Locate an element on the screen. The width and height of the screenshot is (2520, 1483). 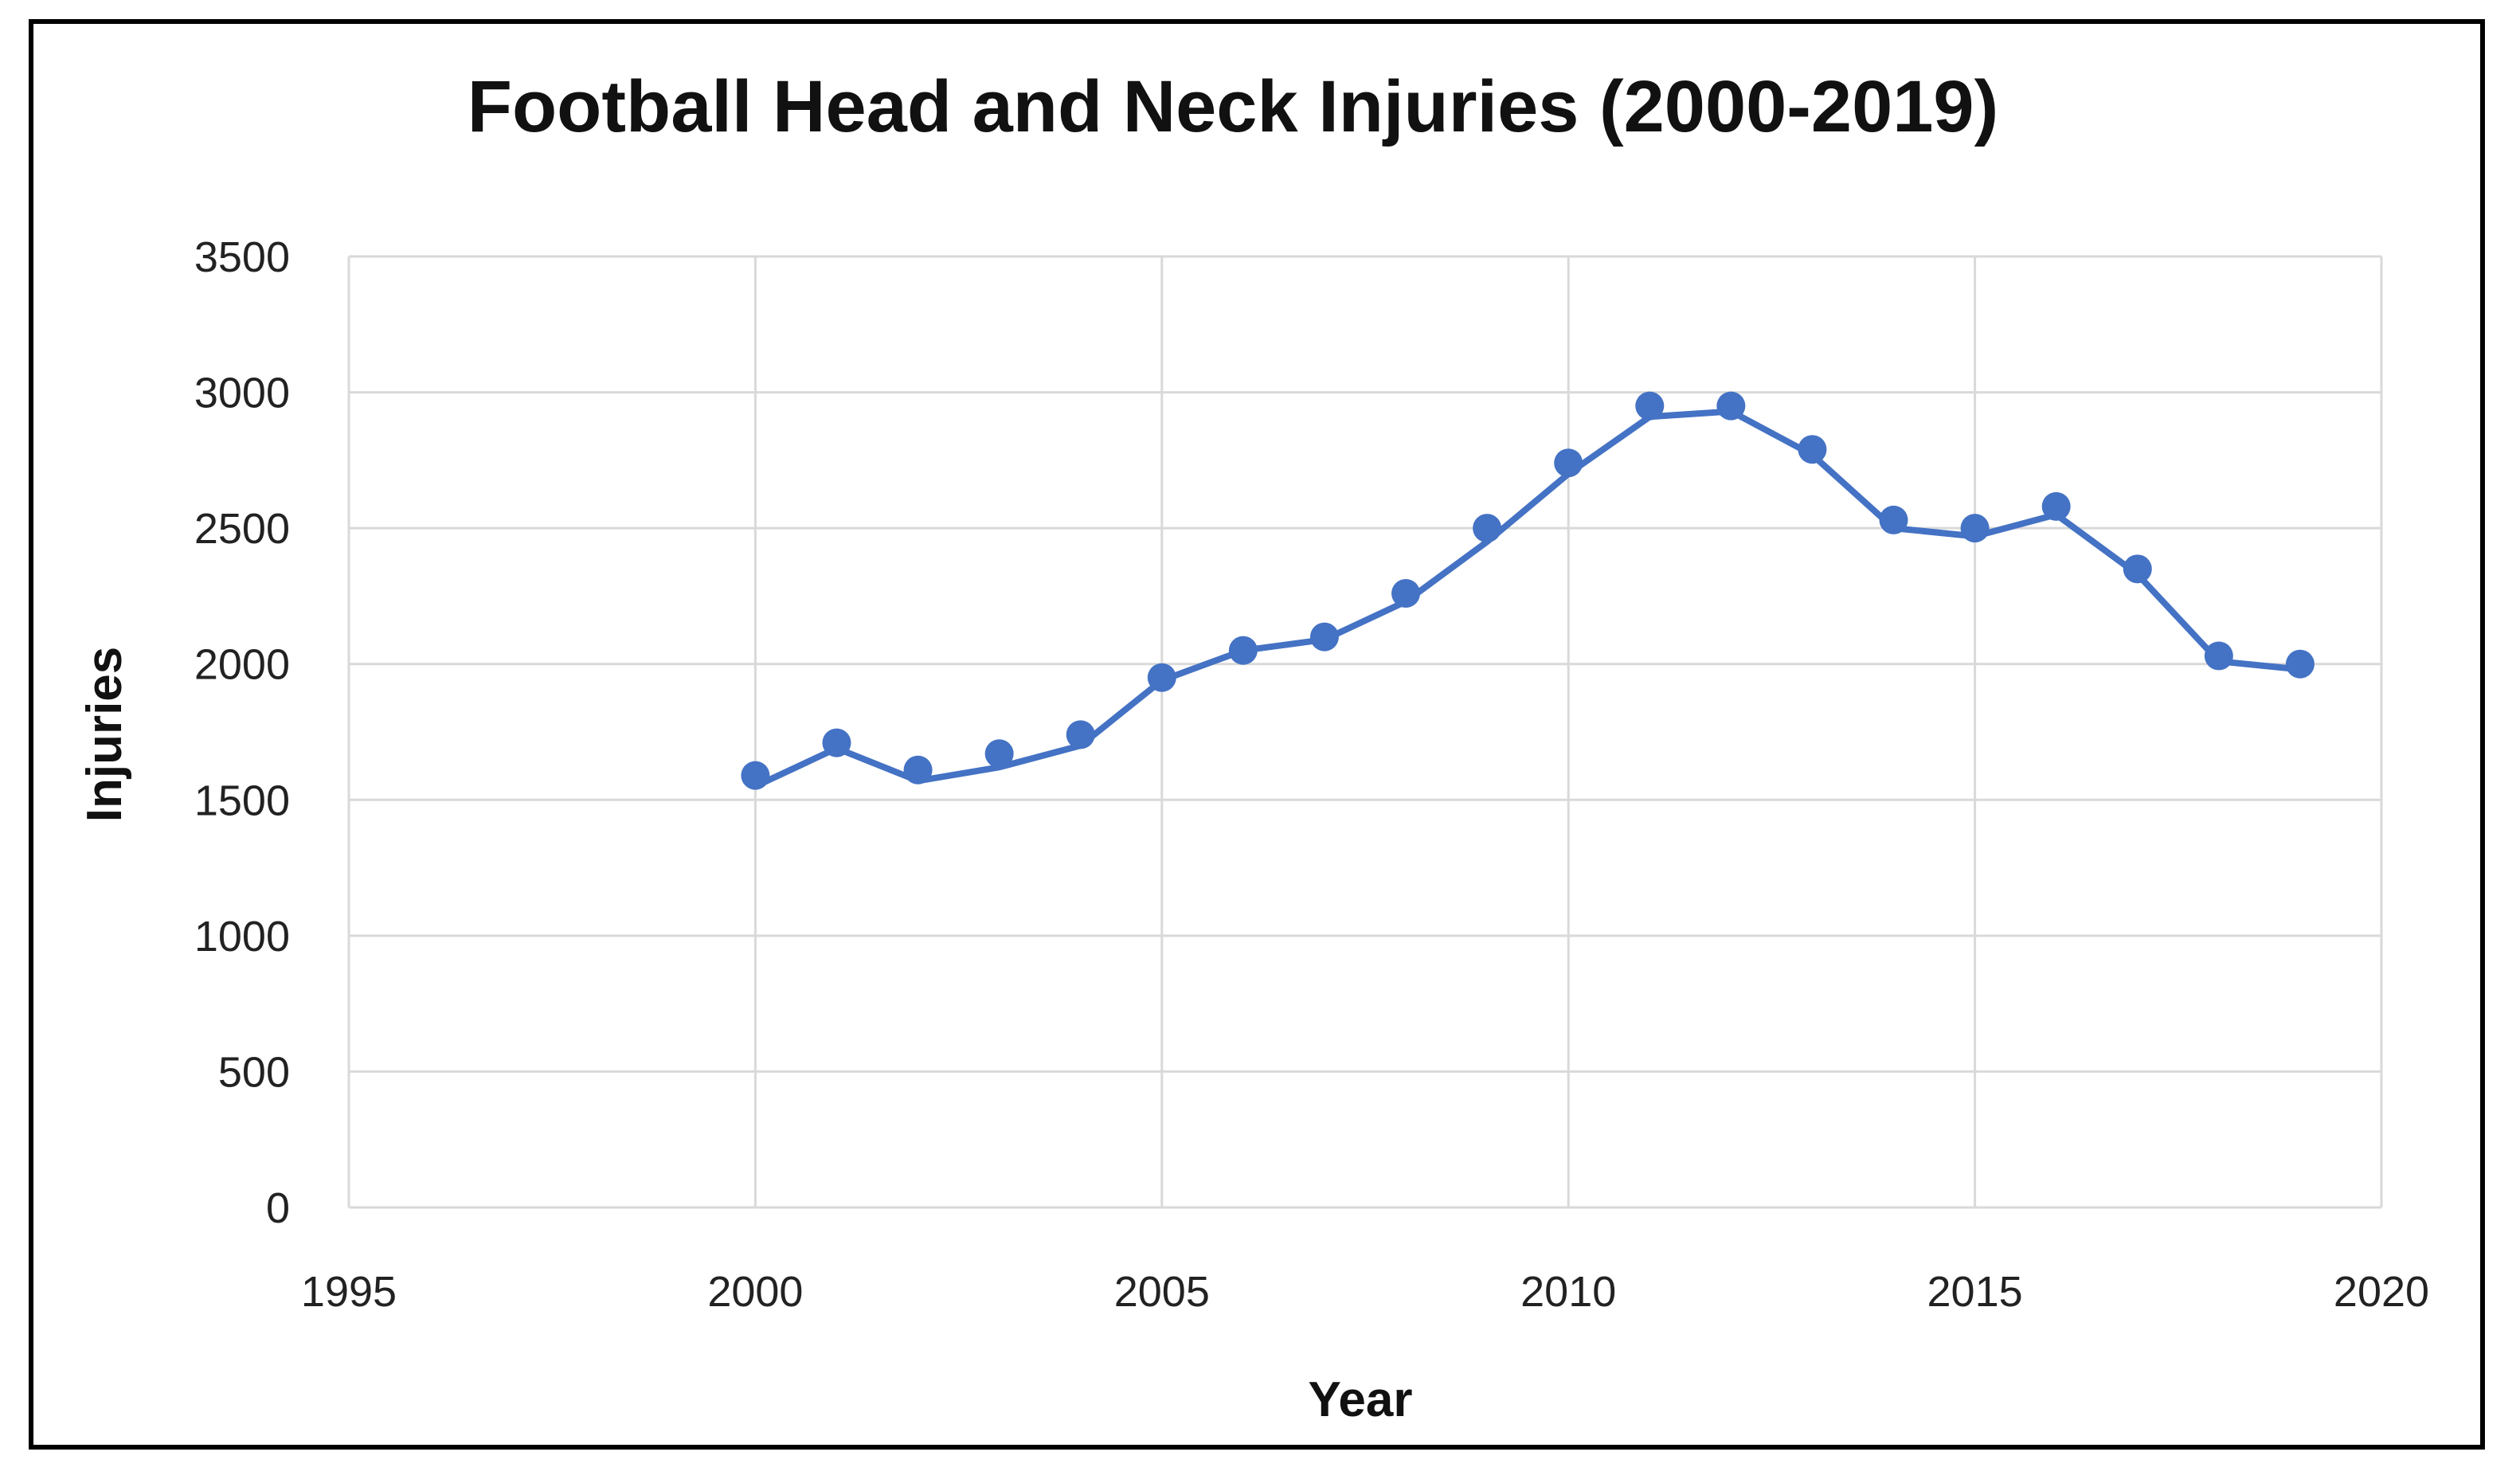
x-tick-label: 2010 is located at coordinates (1568, 1292).